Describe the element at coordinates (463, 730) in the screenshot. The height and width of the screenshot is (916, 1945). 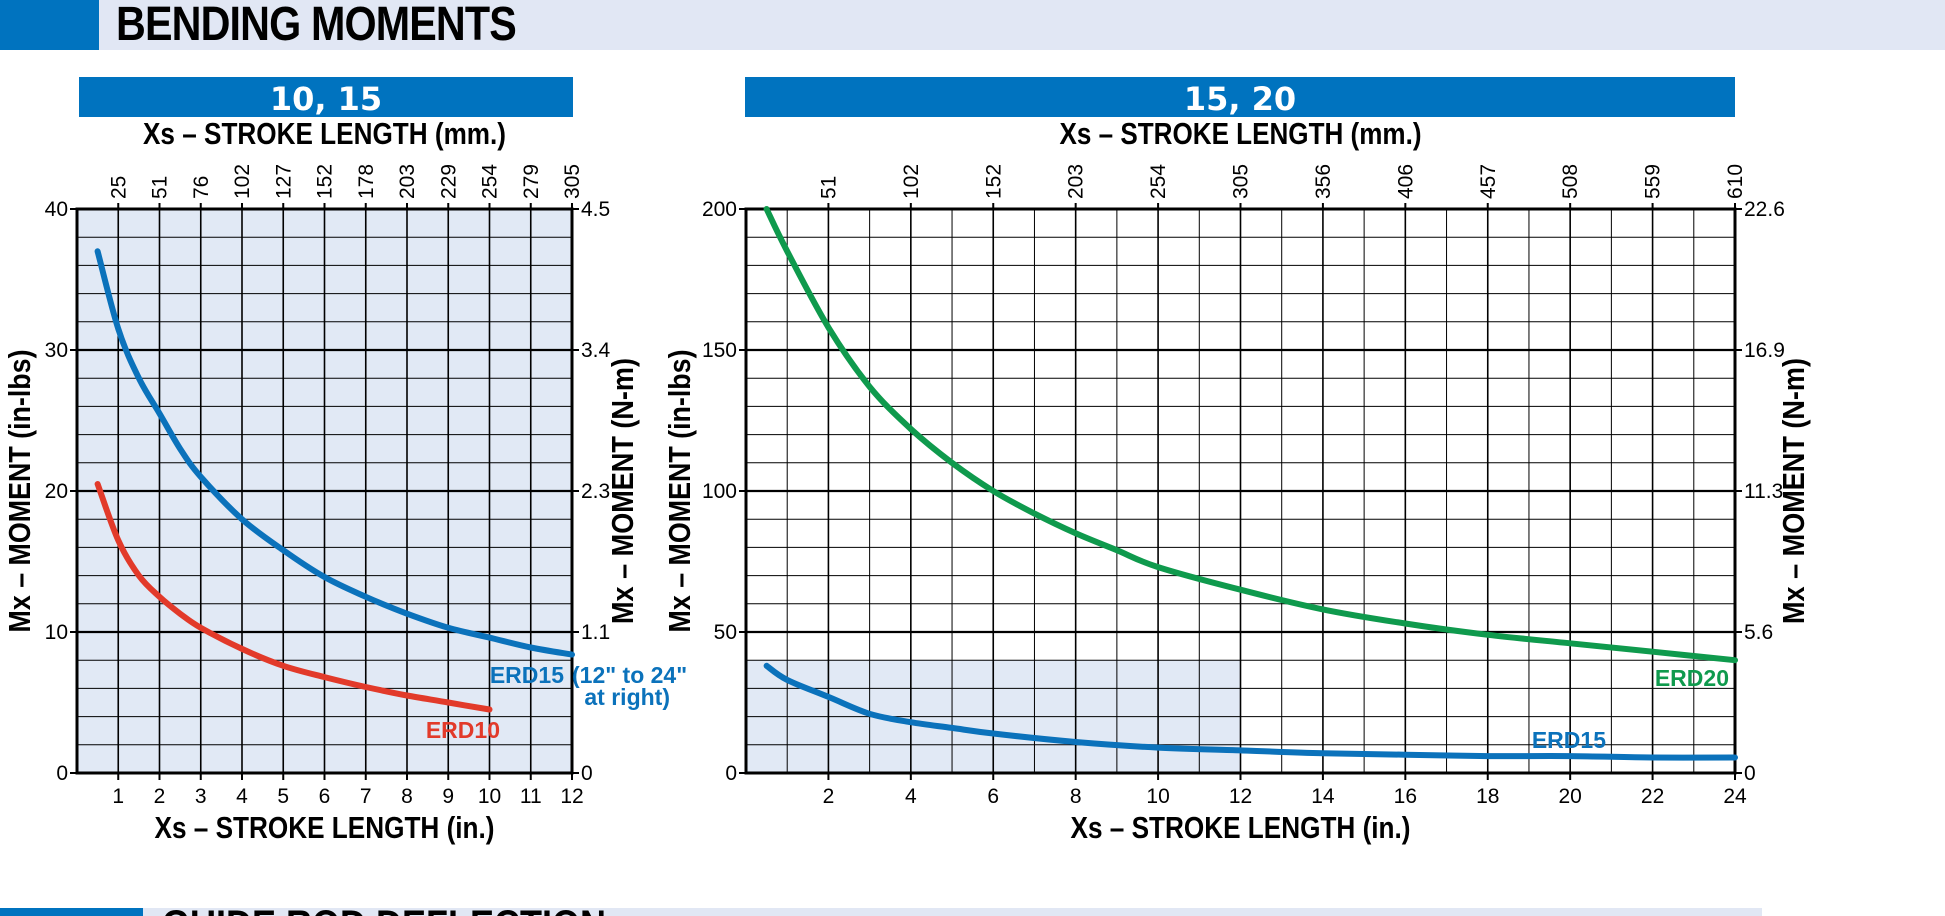
I see `chart-erd10-15-series-erd10-label: ERD10` at that location.